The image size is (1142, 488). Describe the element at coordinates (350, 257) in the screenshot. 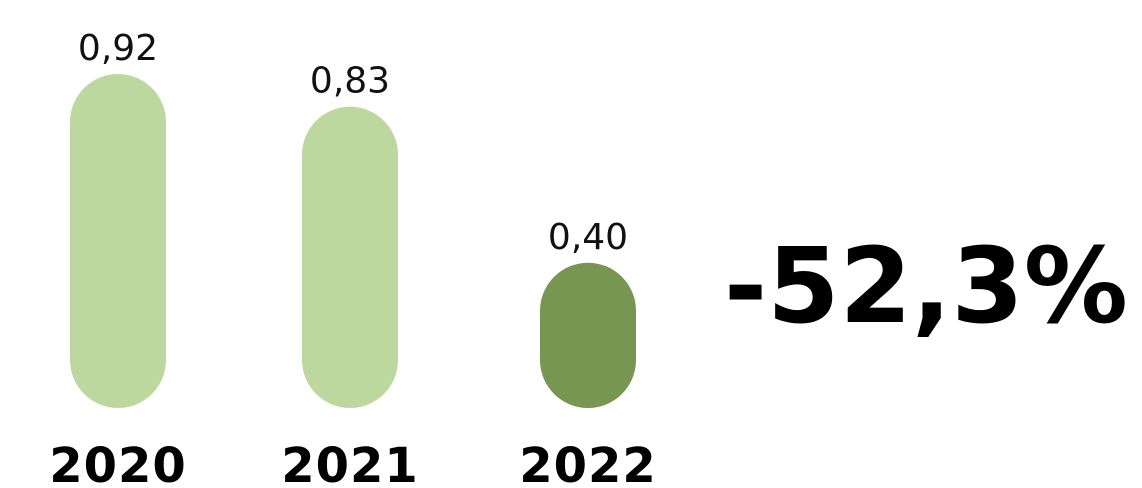

I see `bar-2021` at that location.